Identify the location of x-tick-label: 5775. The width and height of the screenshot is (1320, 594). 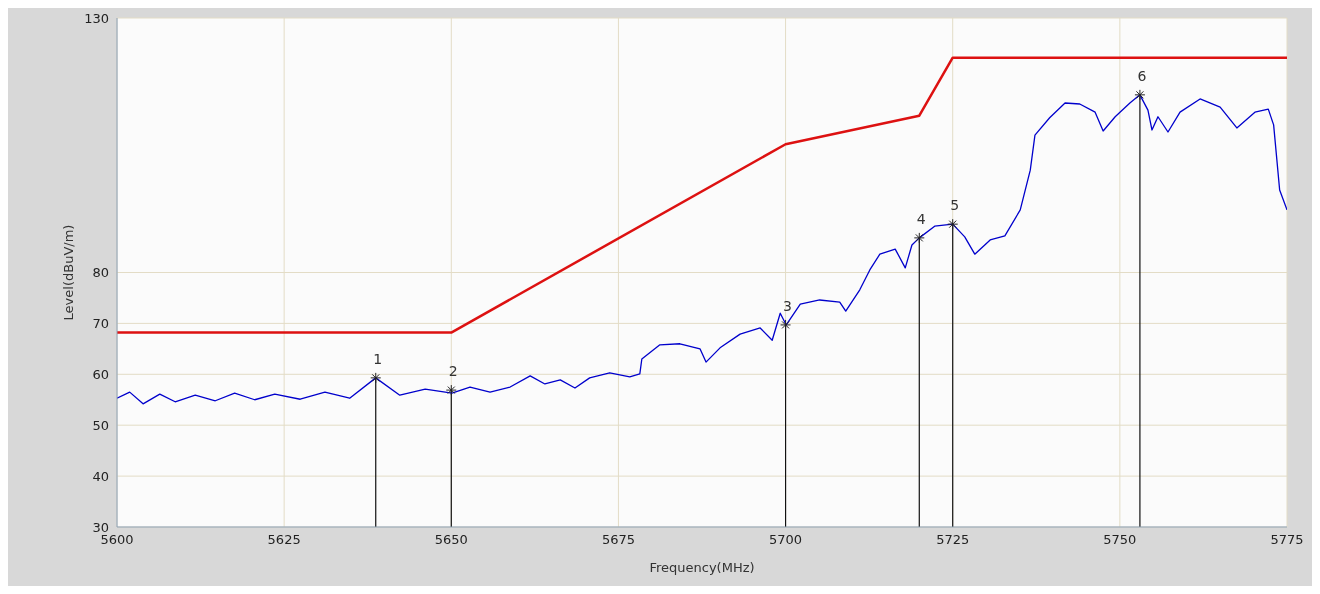
(1287, 540).